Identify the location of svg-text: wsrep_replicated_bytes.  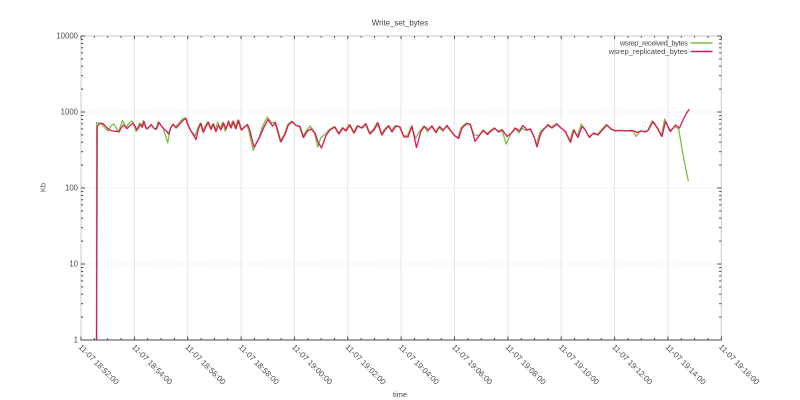
(648, 51).